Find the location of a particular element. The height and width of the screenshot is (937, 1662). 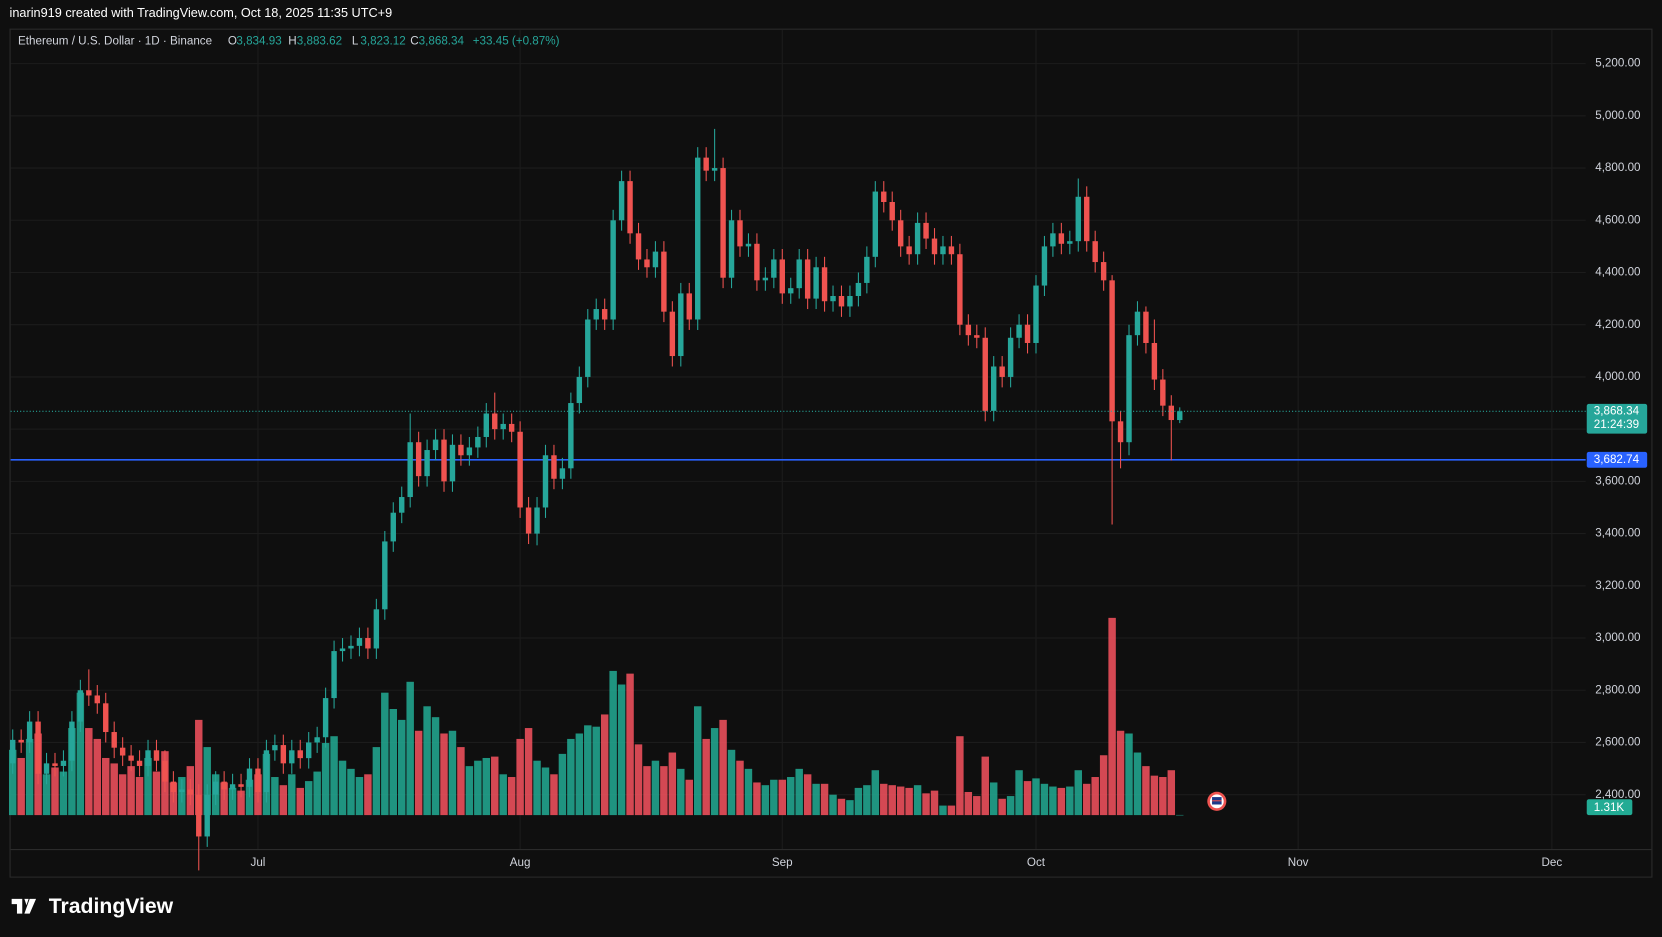

logo: TradingView is located at coordinates (92, 906).